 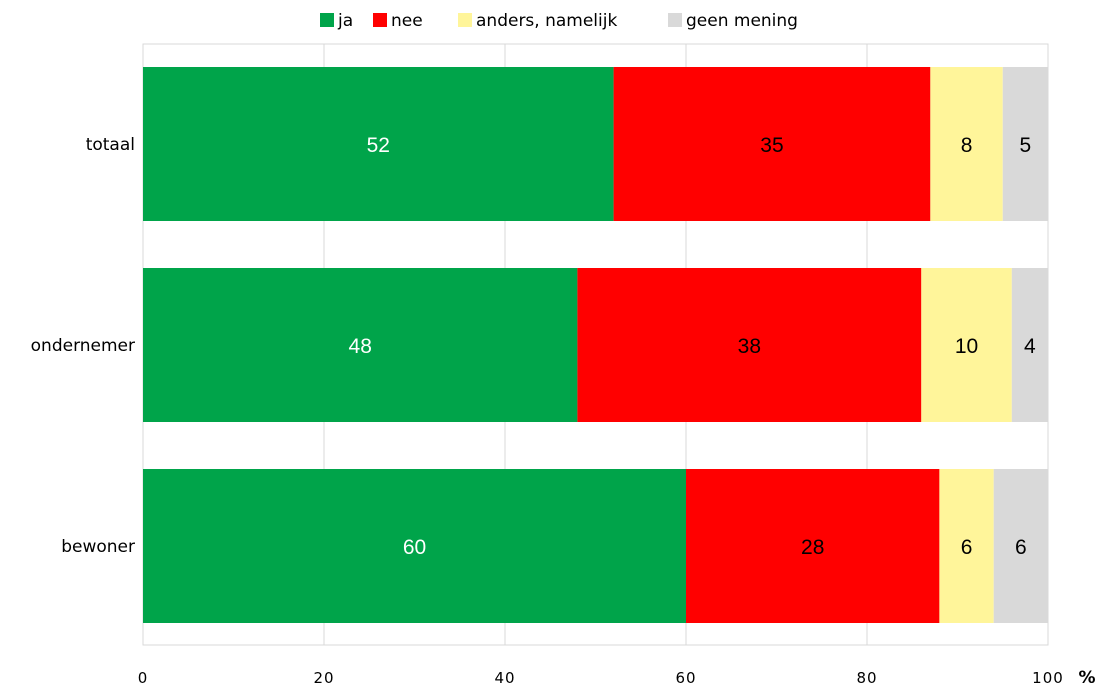 I want to click on data-label: 35, so click(x=771, y=145).